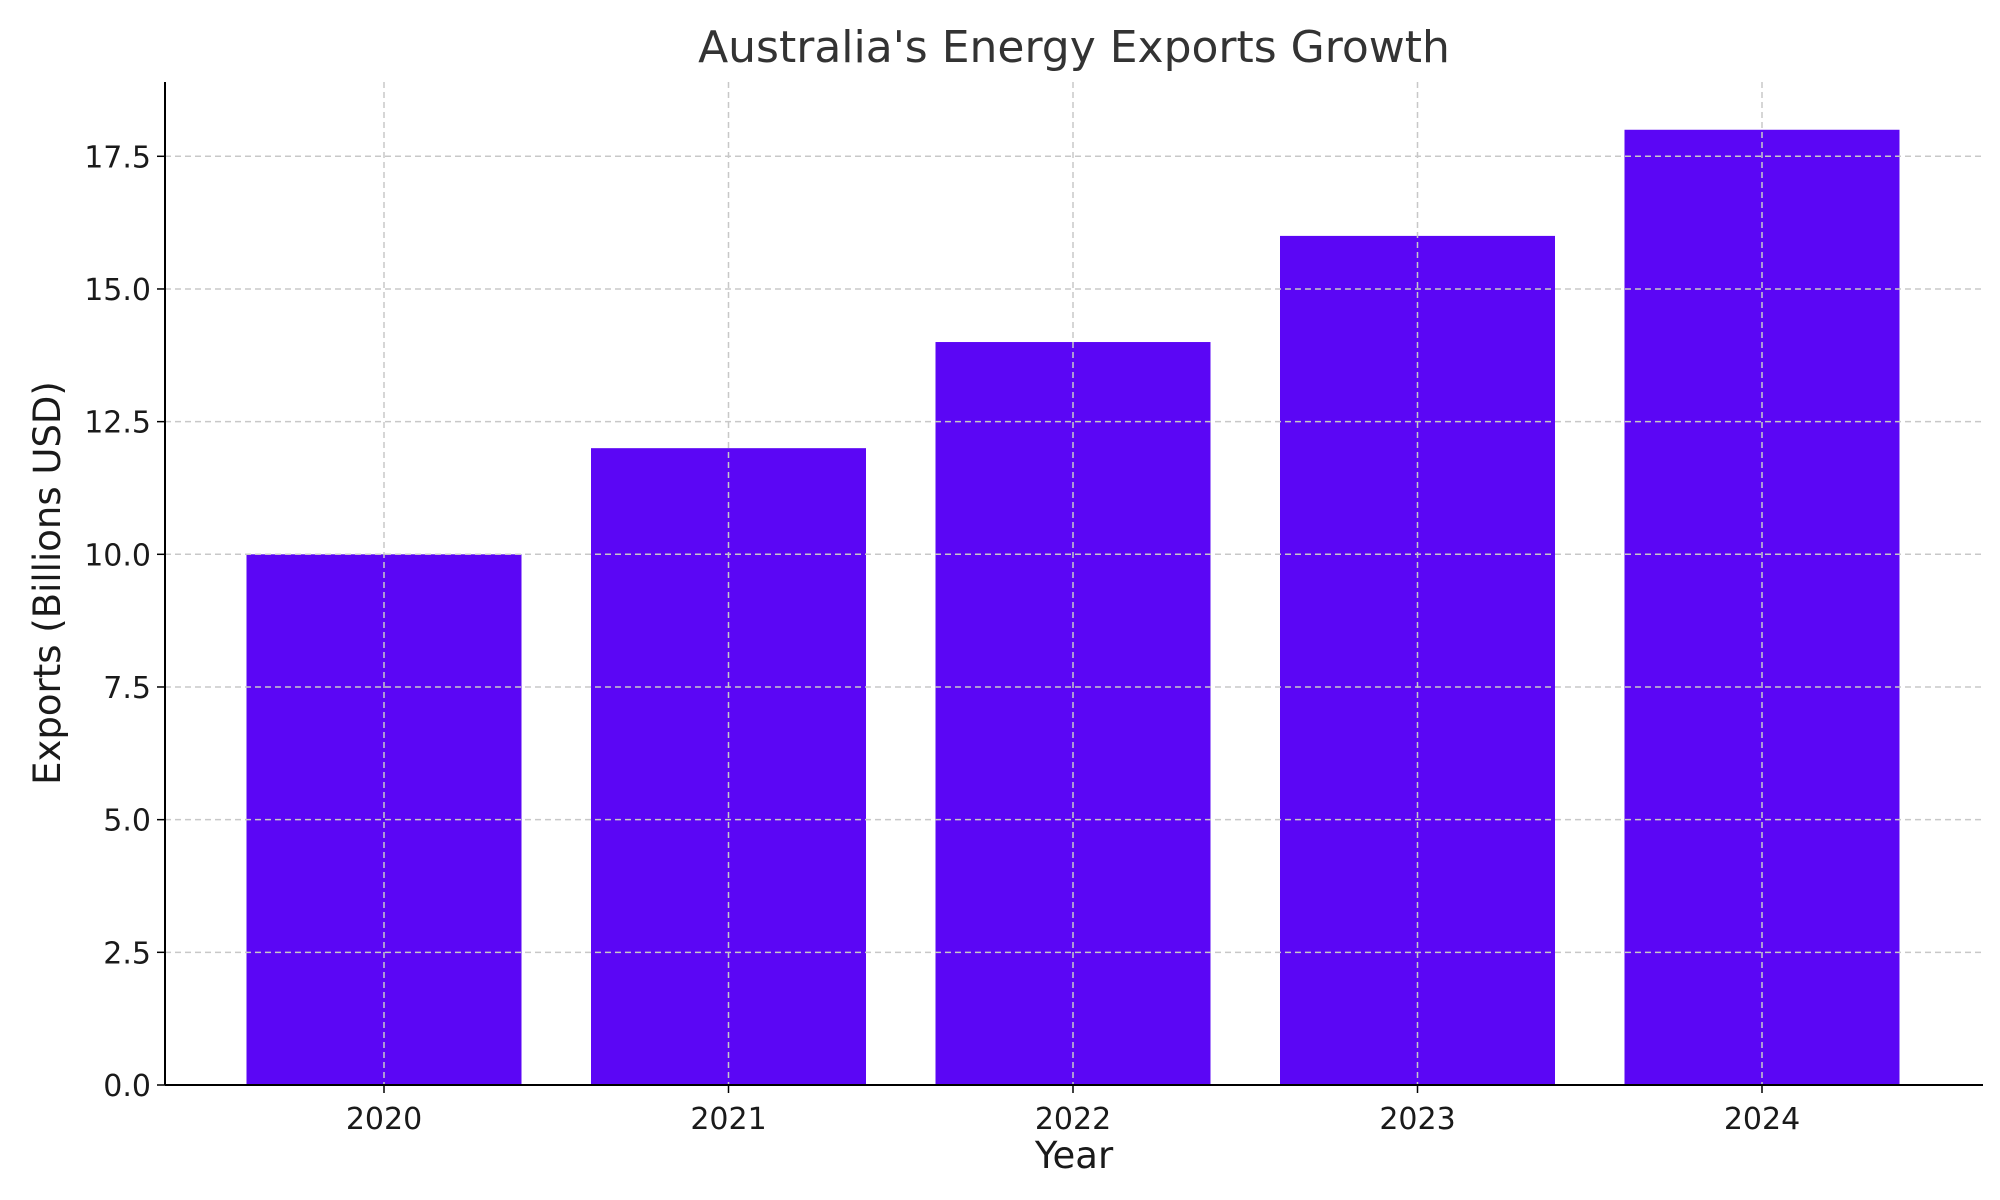 This screenshot has height=1200, width=2000. Describe the element at coordinates (1417, 1119) in the screenshot. I see `x-tick-label: 2023` at that location.